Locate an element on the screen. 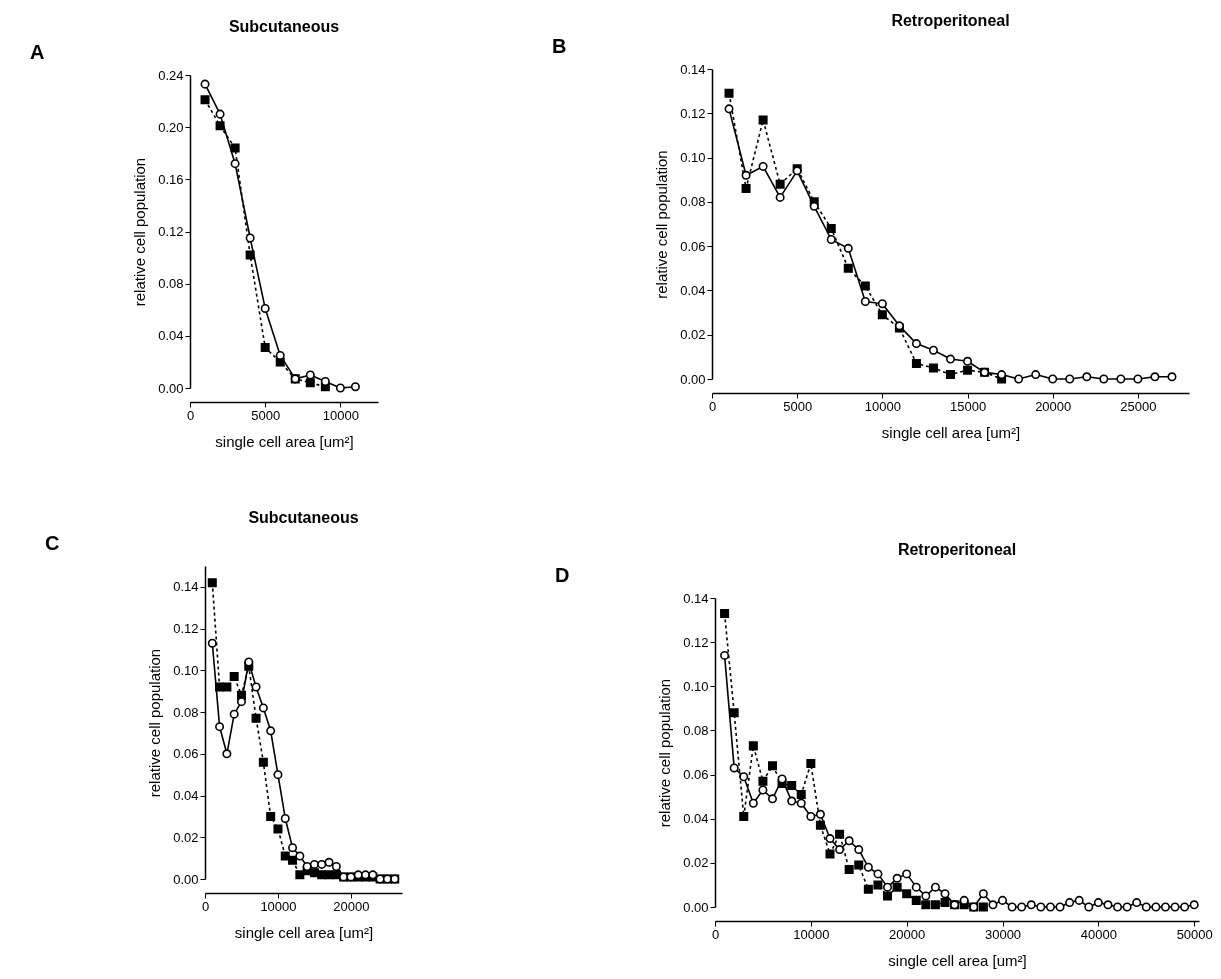 This screenshot has height=979, width=1221. x-tick-label: 15000 is located at coordinates (968, 406).